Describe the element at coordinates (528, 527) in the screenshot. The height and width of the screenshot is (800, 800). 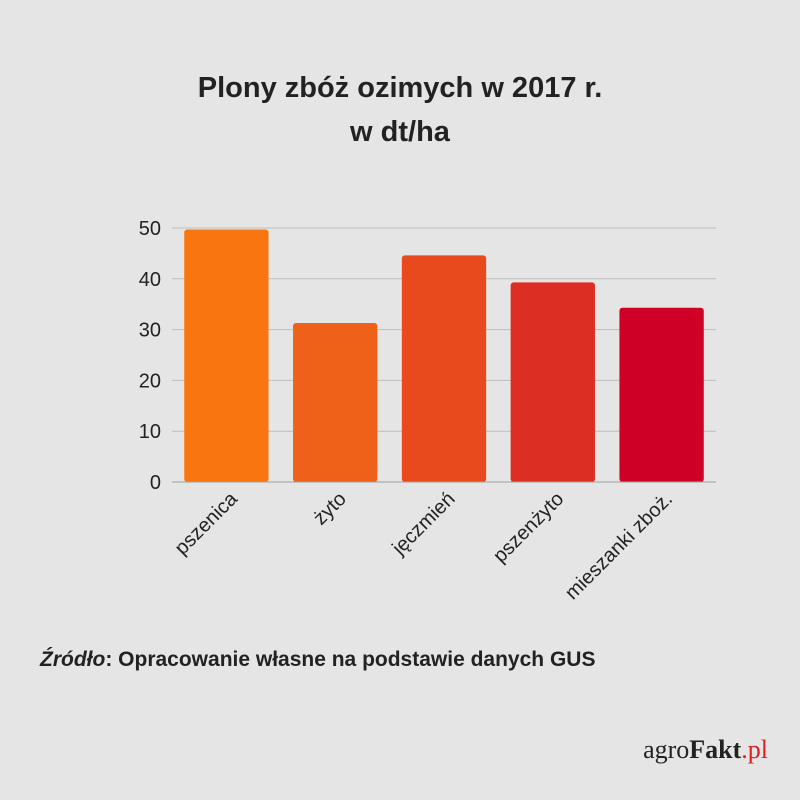
I see `x-tick-label: pszenżyto` at that location.